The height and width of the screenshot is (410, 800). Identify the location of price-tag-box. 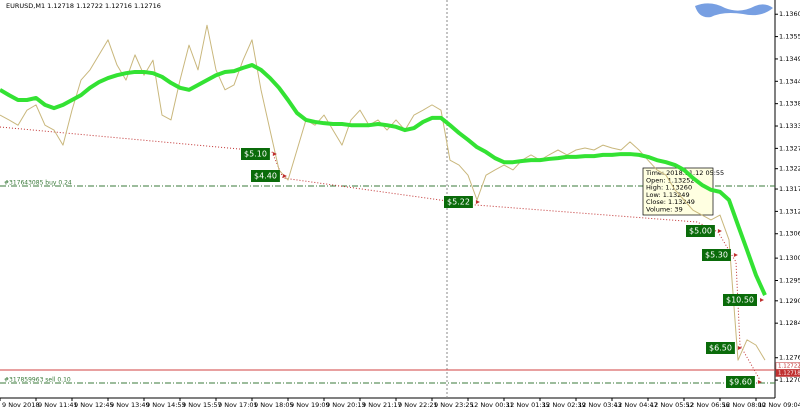
(787, 373).